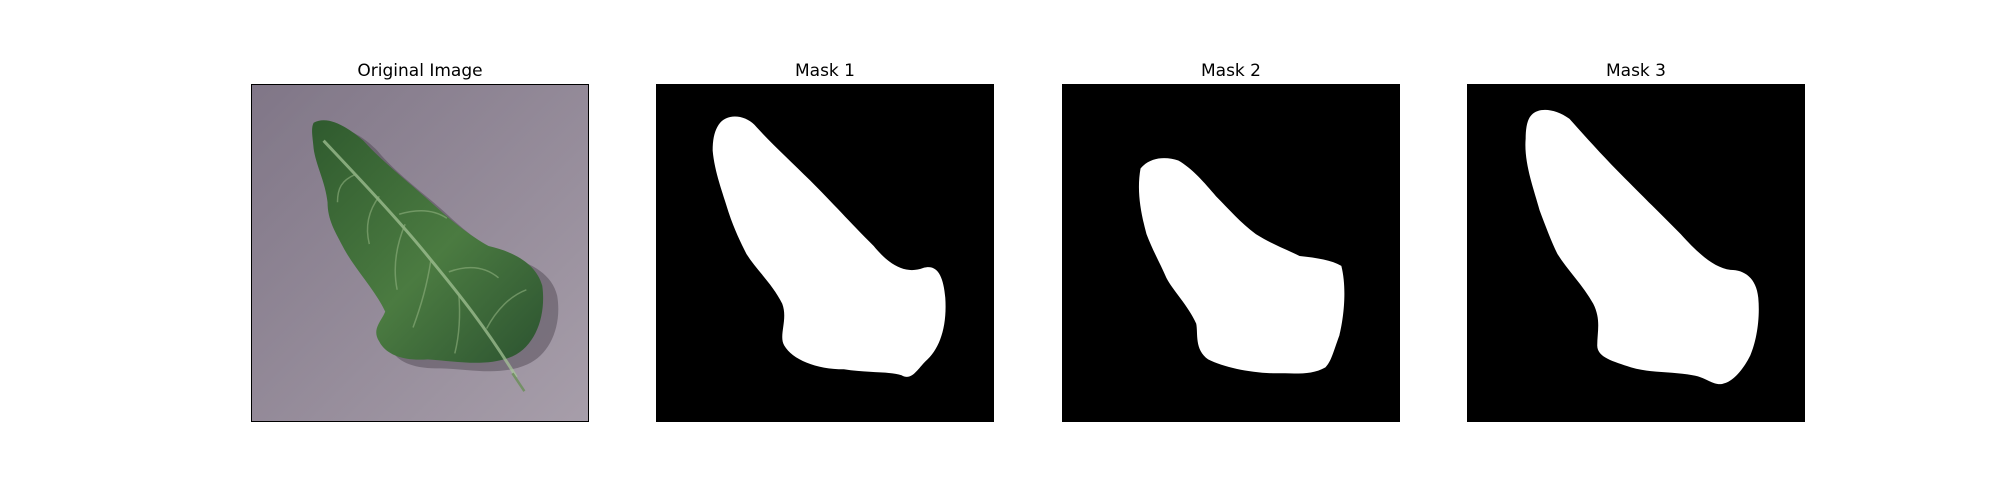 The image size is (2000, 500). I want to click on original-leaf-image, so click(420, 253).